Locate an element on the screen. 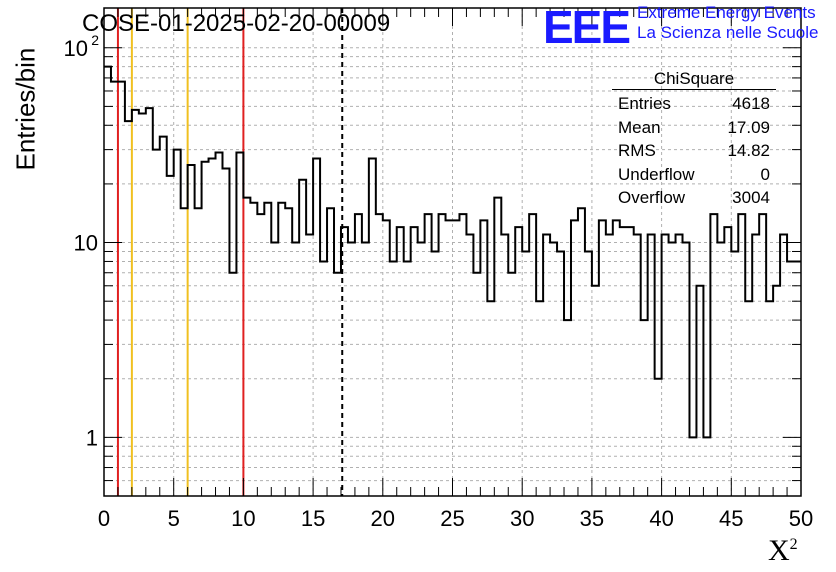  stats-row-rms: RMS 14.82 is located at coordinates (694, 151).